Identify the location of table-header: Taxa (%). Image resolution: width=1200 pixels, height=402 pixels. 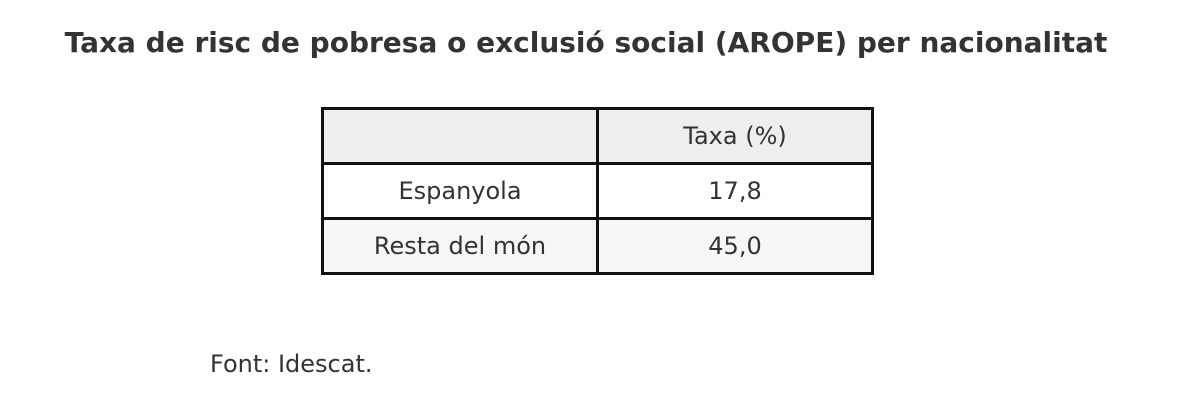
(597, 136).